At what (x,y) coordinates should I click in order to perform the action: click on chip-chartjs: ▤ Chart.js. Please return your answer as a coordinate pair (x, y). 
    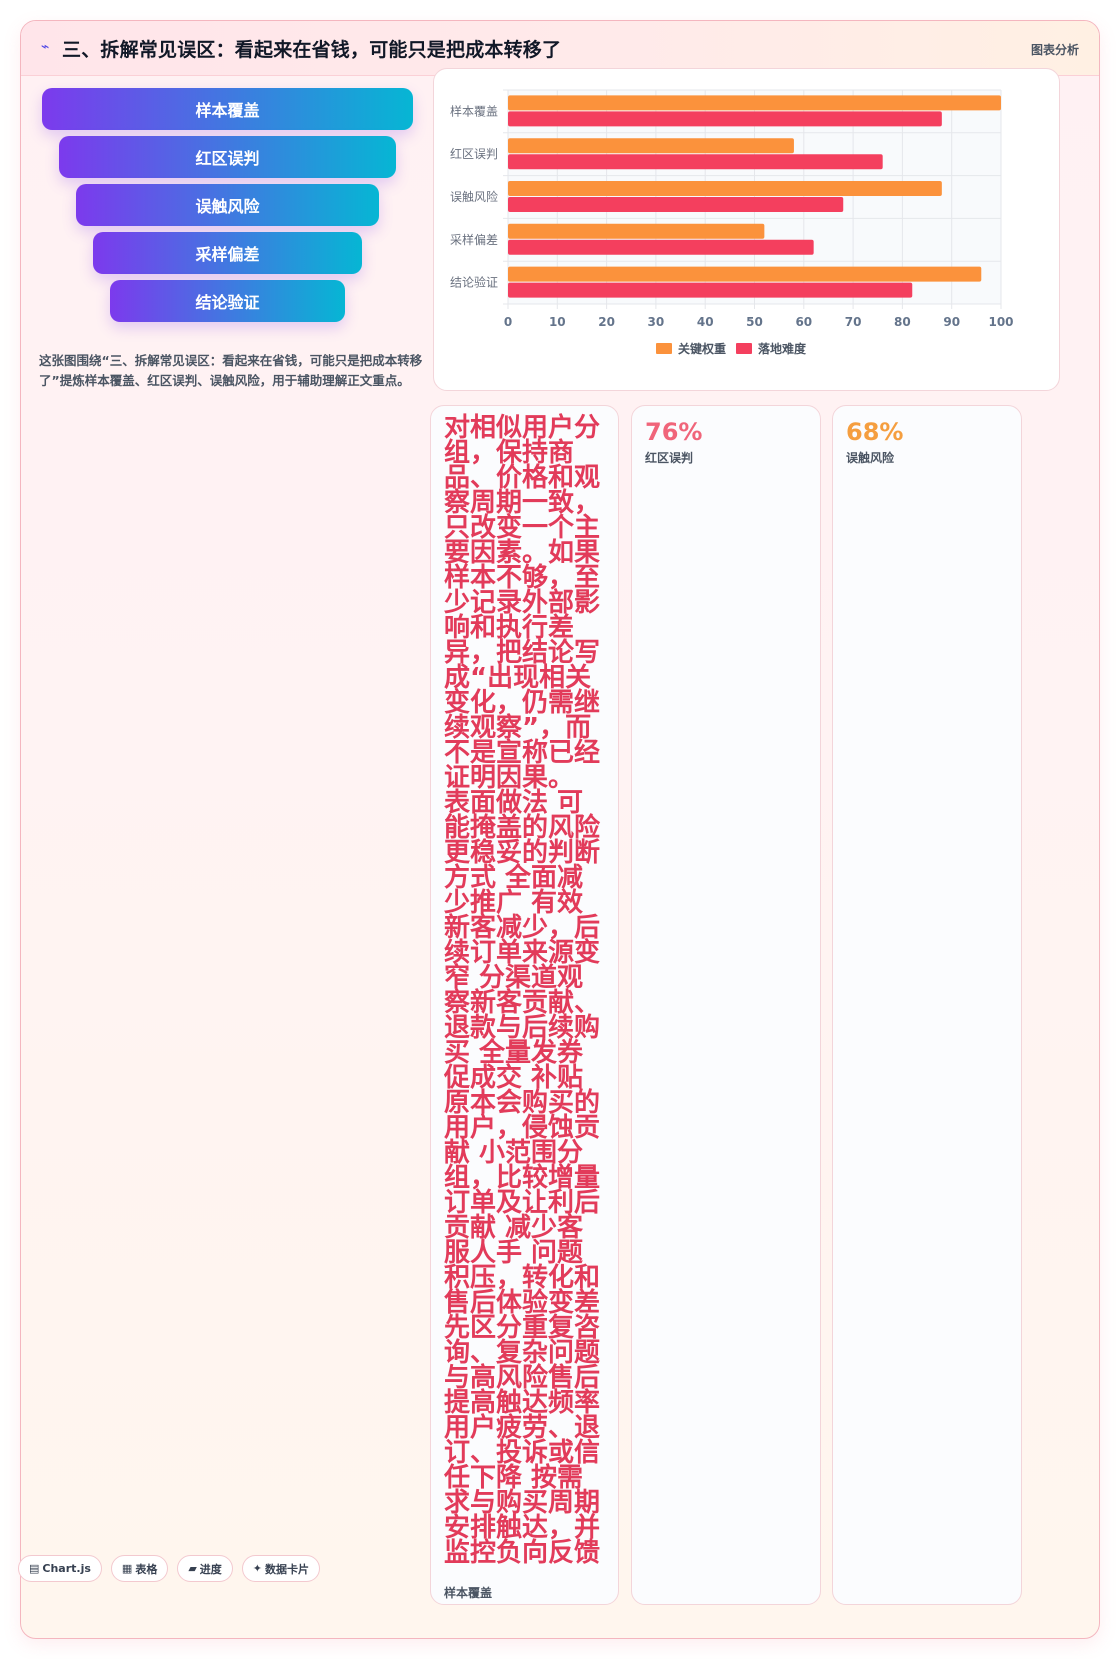
    Looking at the image, I should click on (60, 1568).